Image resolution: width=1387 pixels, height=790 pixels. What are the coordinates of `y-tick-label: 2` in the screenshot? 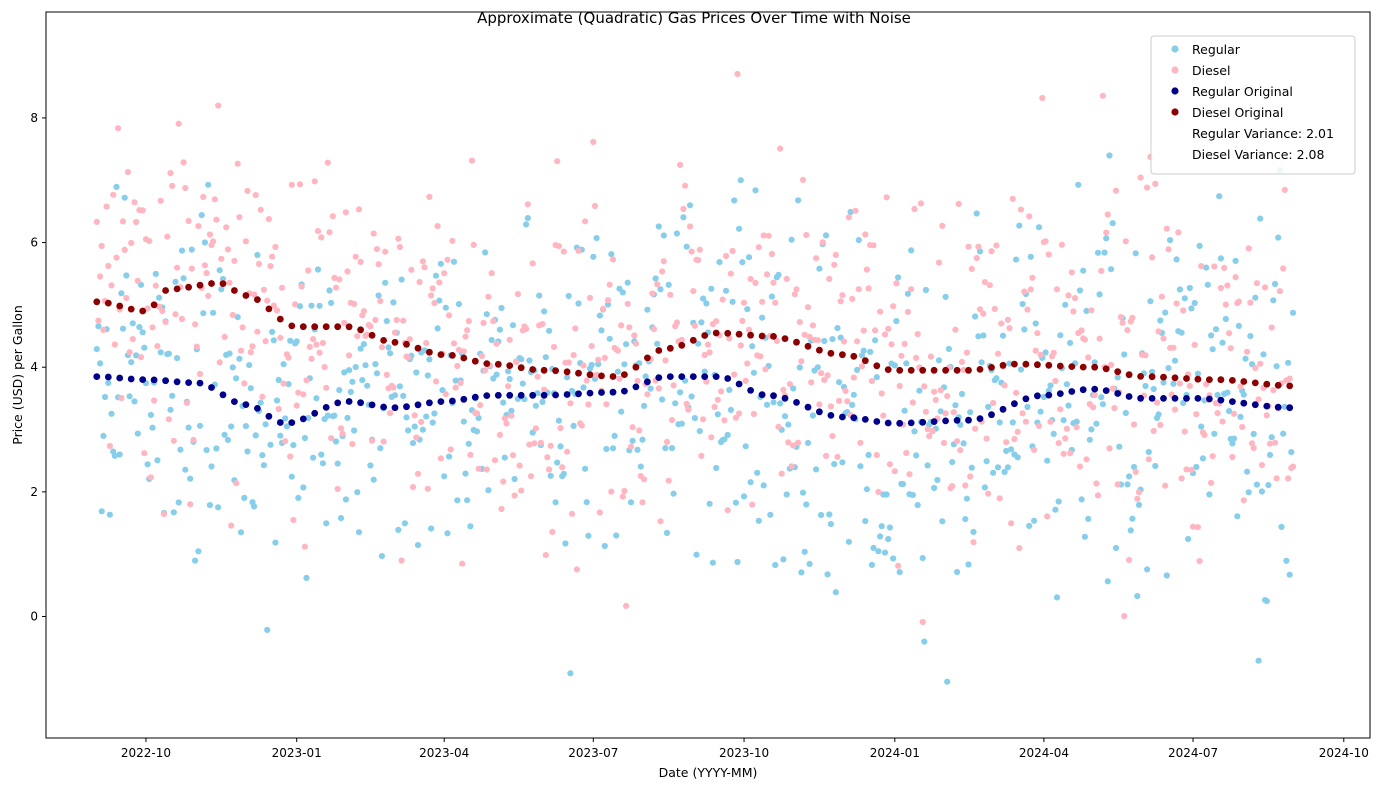 It's located at (34, 492).